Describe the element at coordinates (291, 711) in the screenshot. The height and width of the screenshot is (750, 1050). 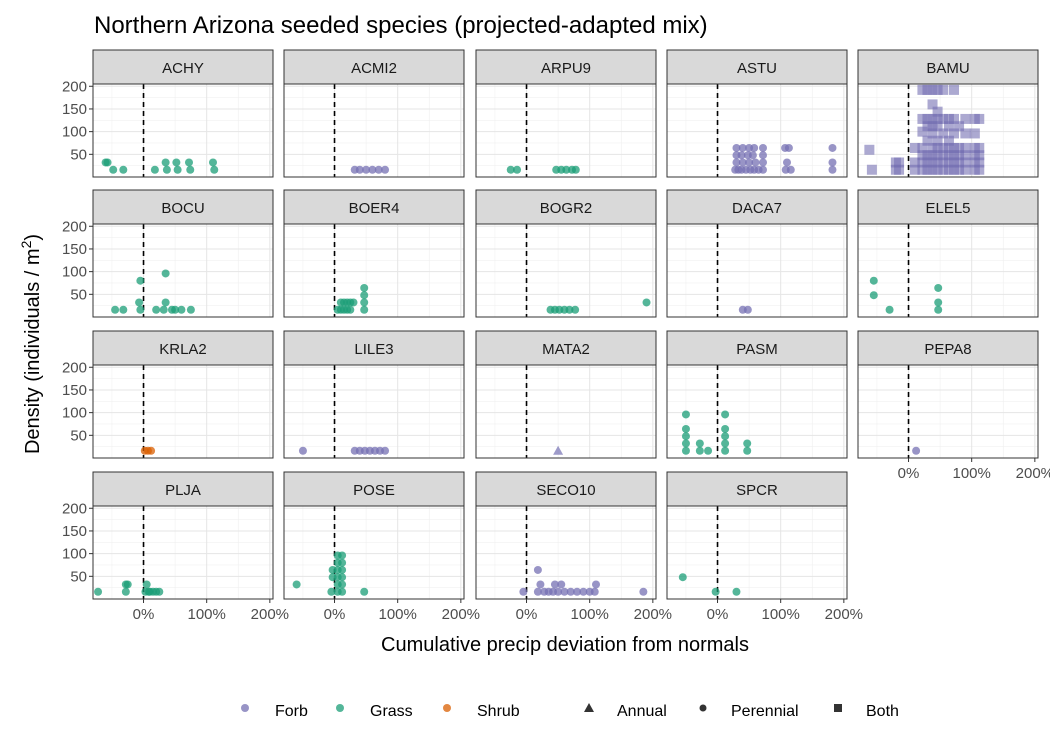
I see `legend-label-forb: Forb` at that location.